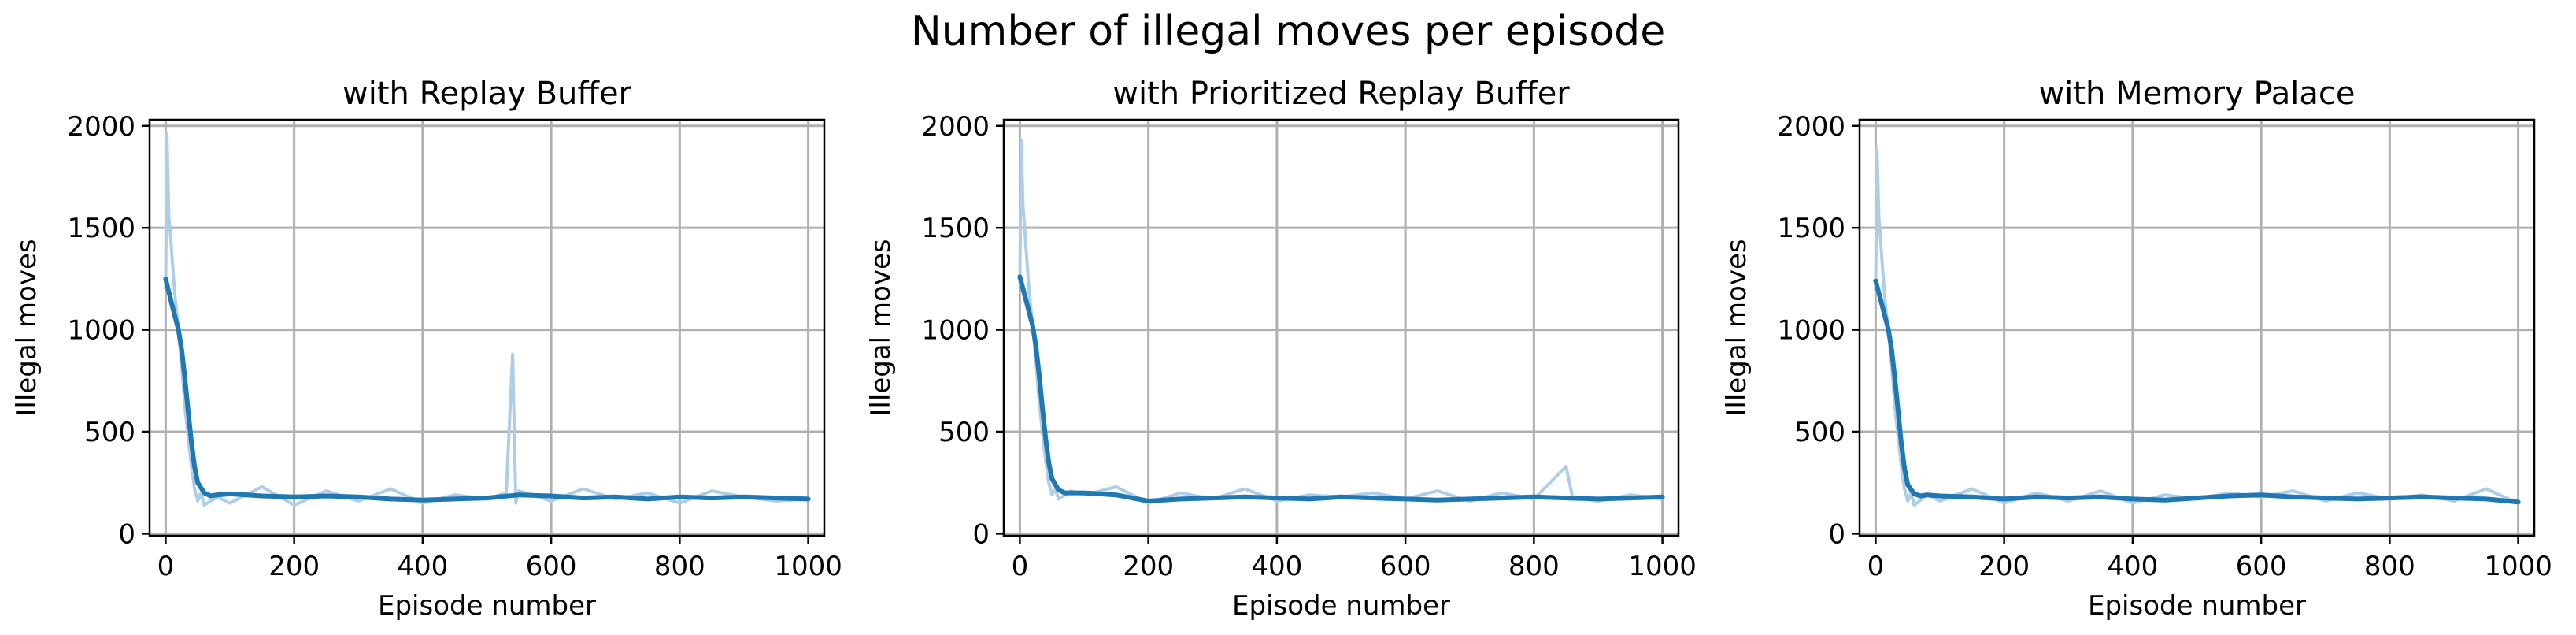 This screenshot has width=2576, height=635. Describe the element at coordinates (1341, 94) in the screenshot. I see `chart-title: with Prioritized Replay Buffer` at that location.